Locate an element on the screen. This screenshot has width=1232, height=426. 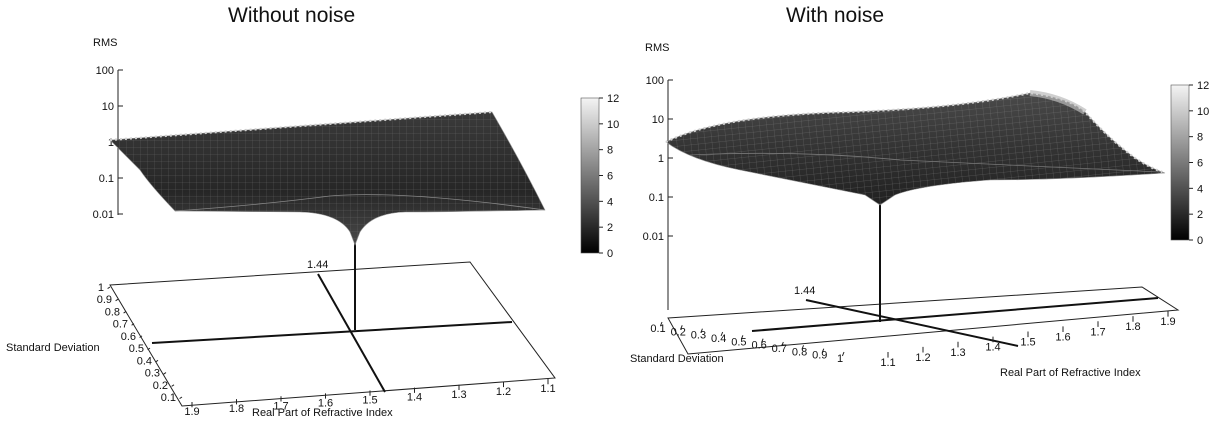
x-tick-label: 1.3 is located at coordinates (458, 395).